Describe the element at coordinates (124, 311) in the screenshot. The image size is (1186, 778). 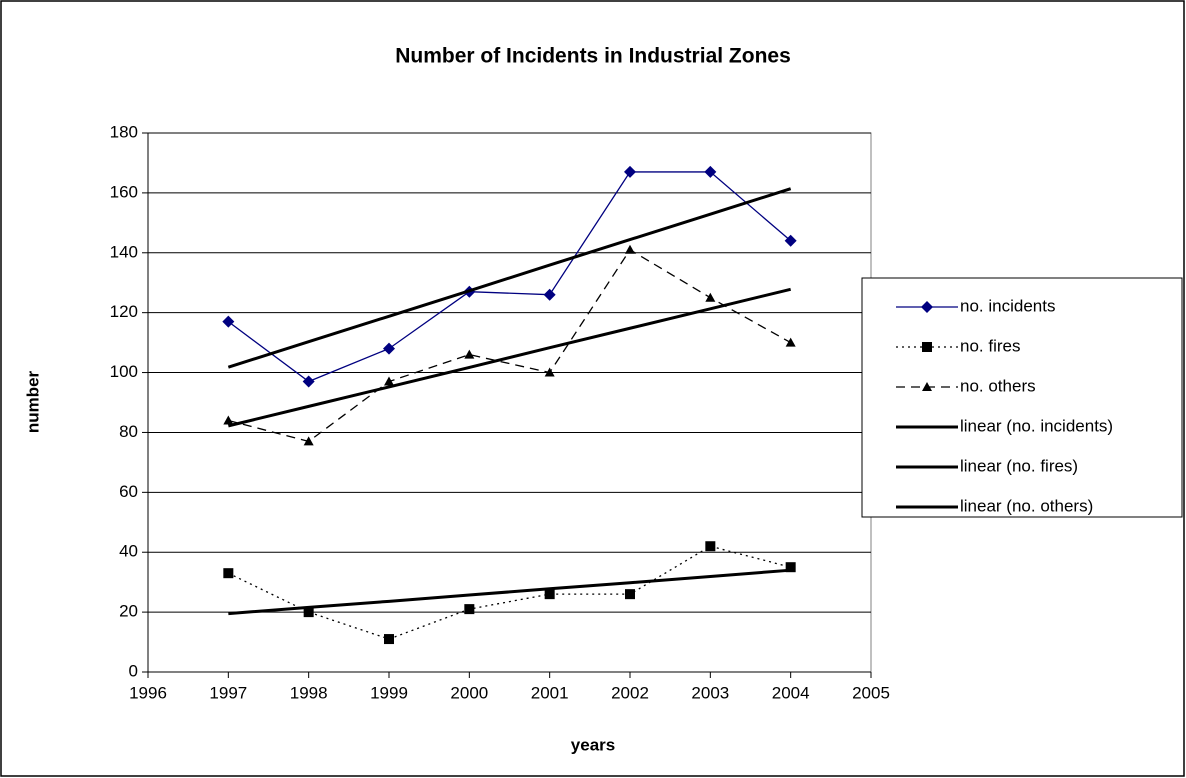
I see `y-tick-label: 120` at that location.